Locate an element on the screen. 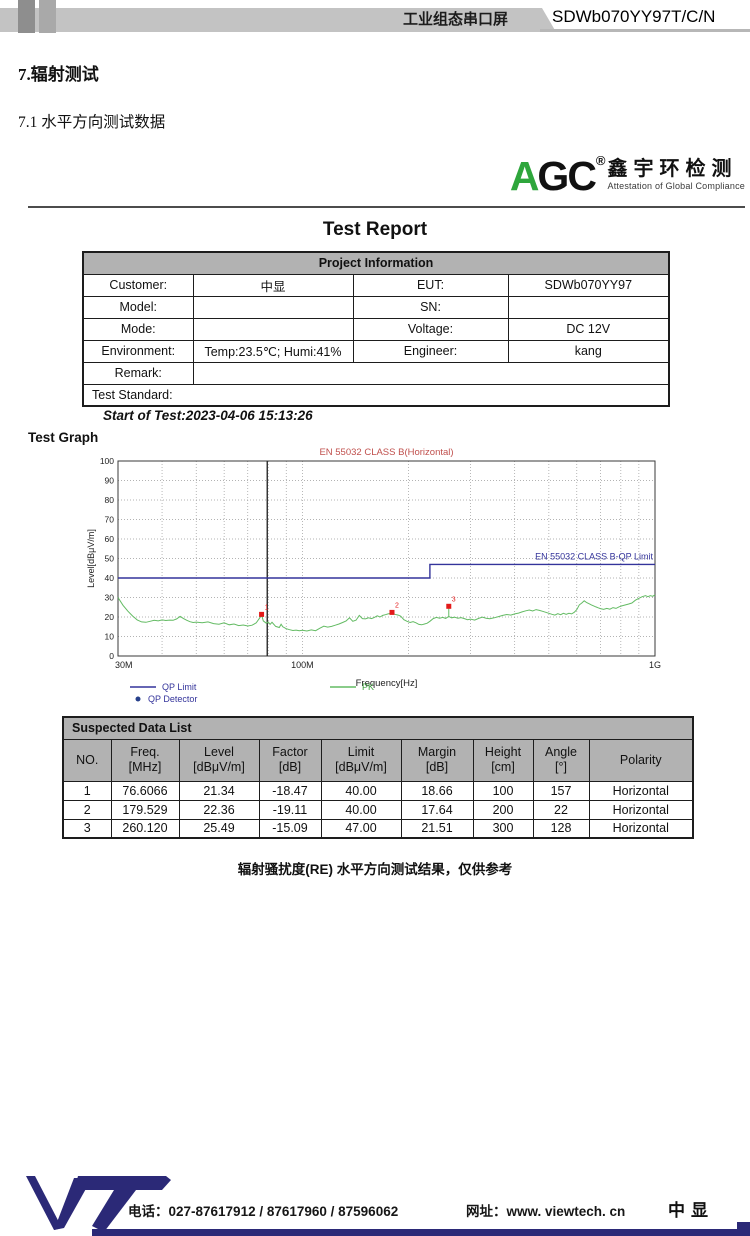 The image size is (750, 1236). table-row: Project Information is located at coordinates (376, 263).